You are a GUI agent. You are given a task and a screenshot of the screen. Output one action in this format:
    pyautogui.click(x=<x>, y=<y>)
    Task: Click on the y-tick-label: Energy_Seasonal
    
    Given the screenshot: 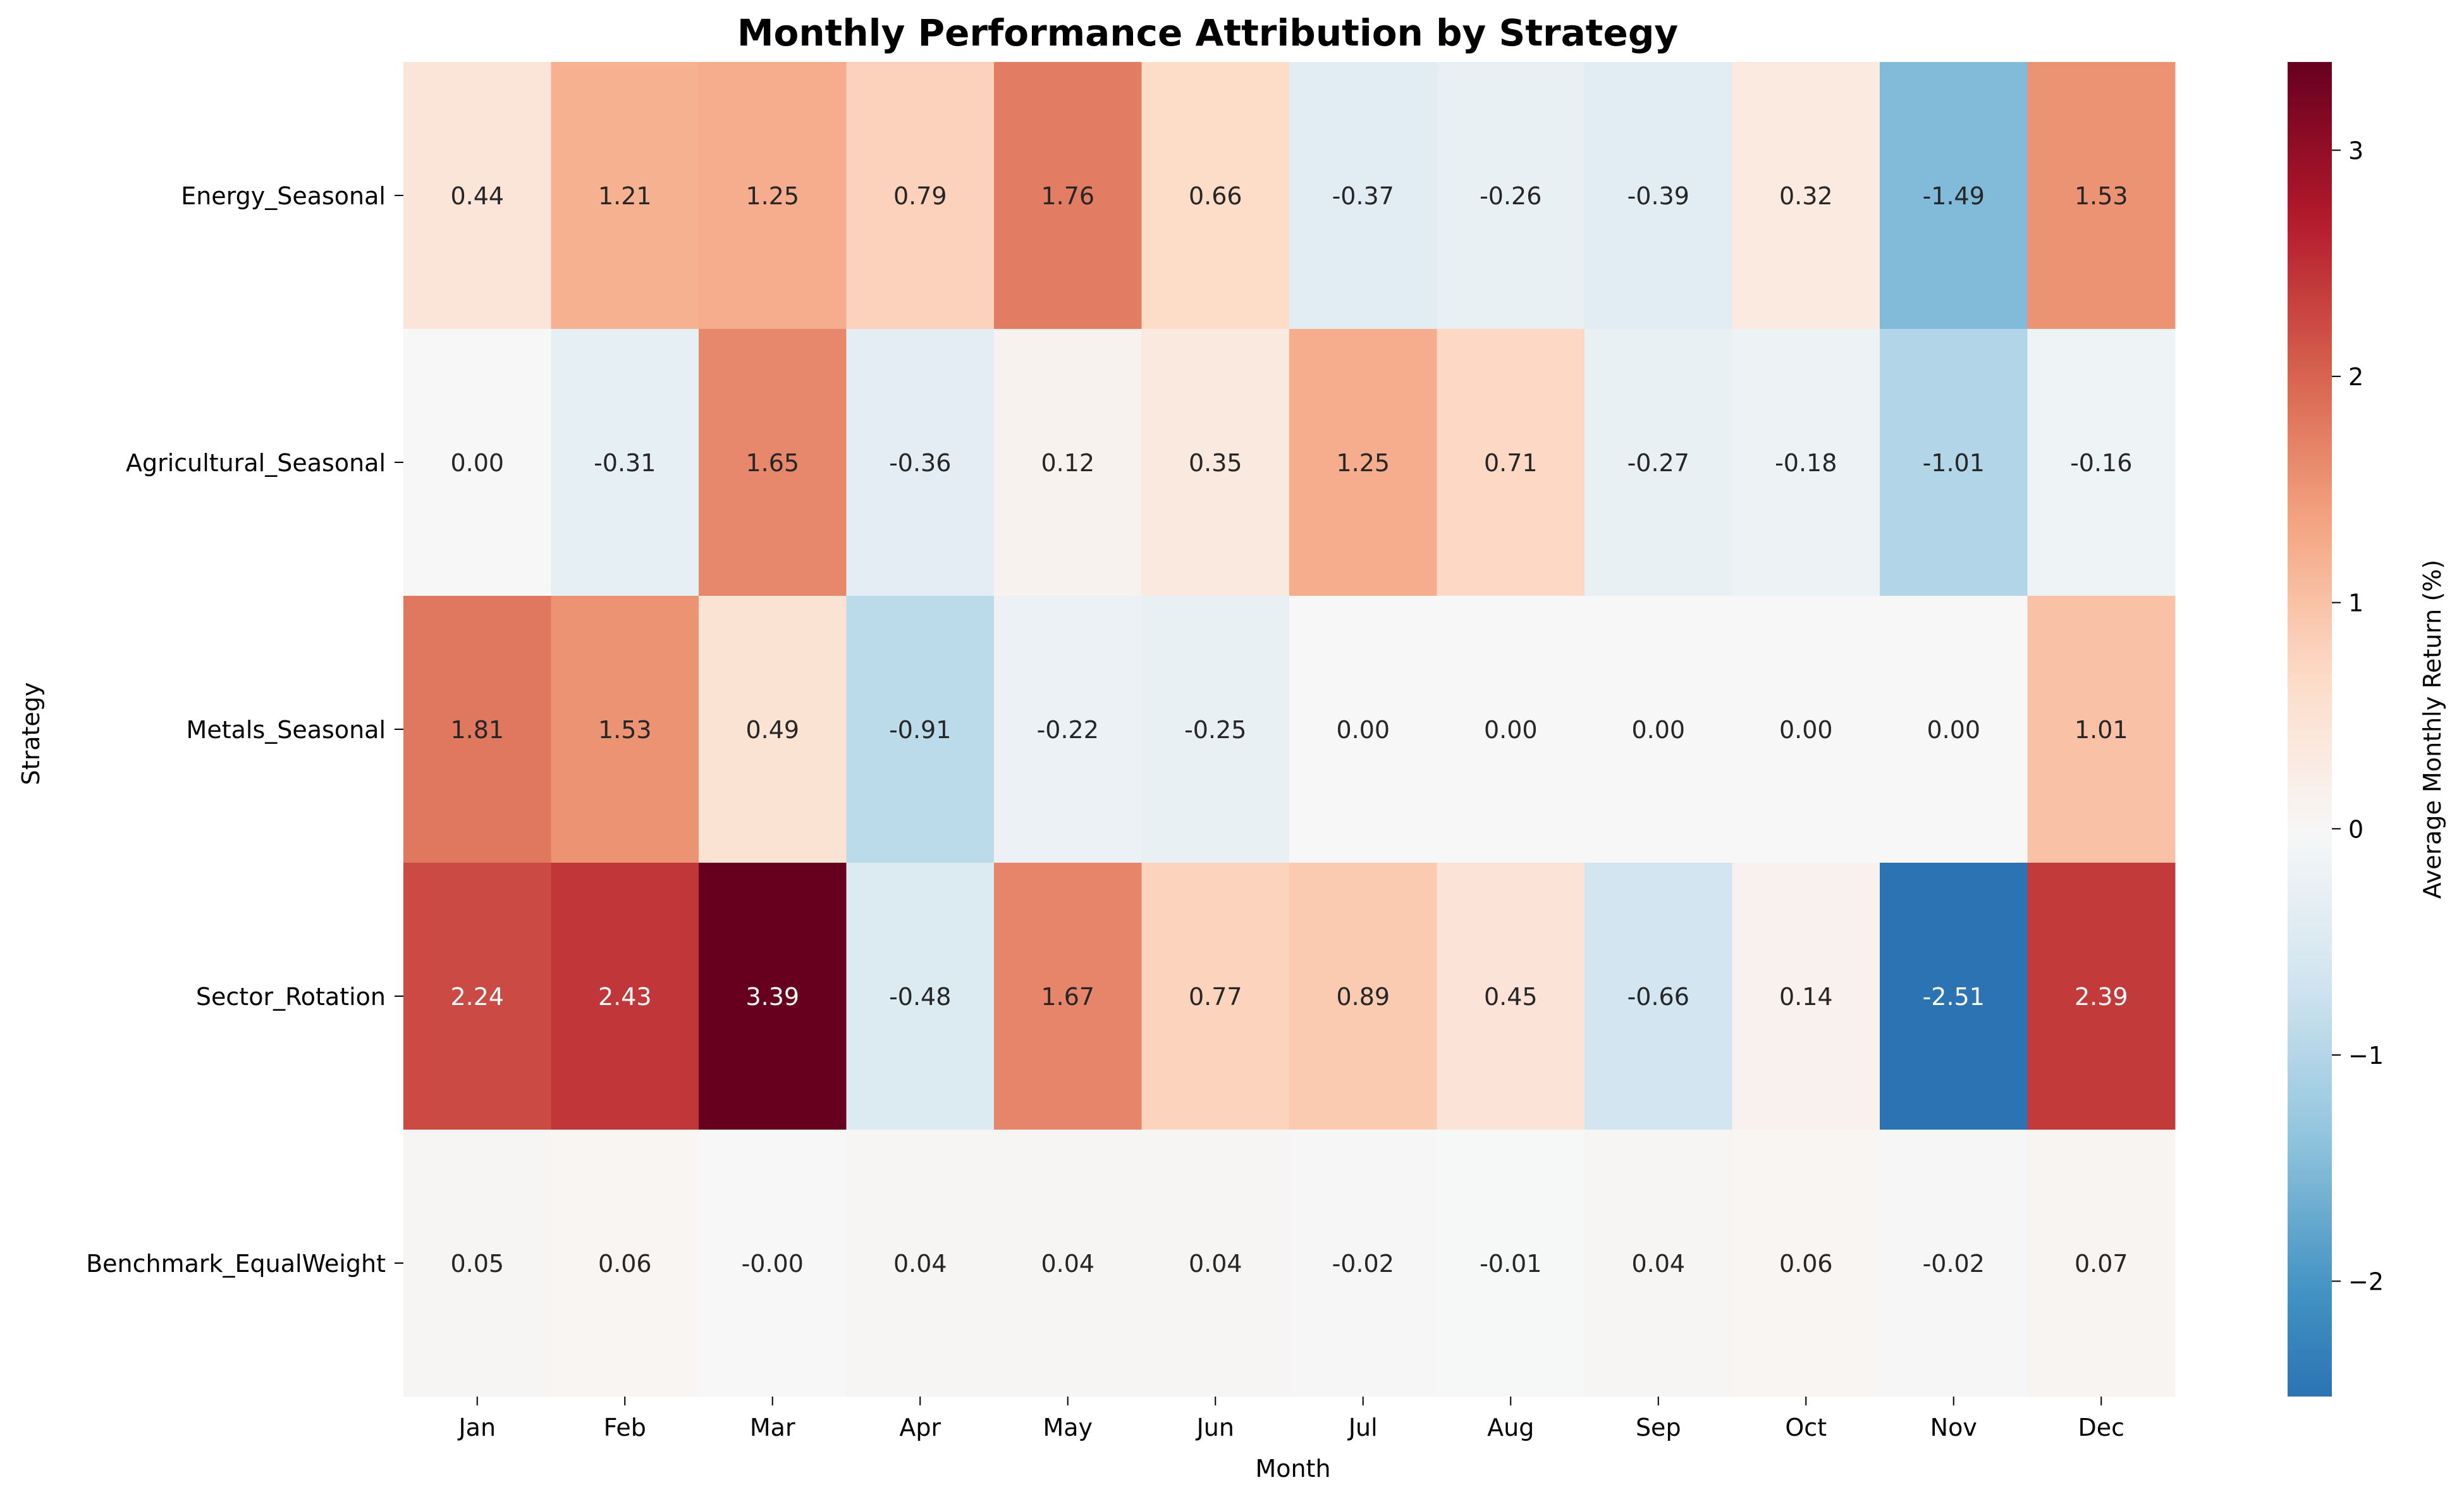 What is the action you would take?
    pyautogui.click(x=283, y=196)
    